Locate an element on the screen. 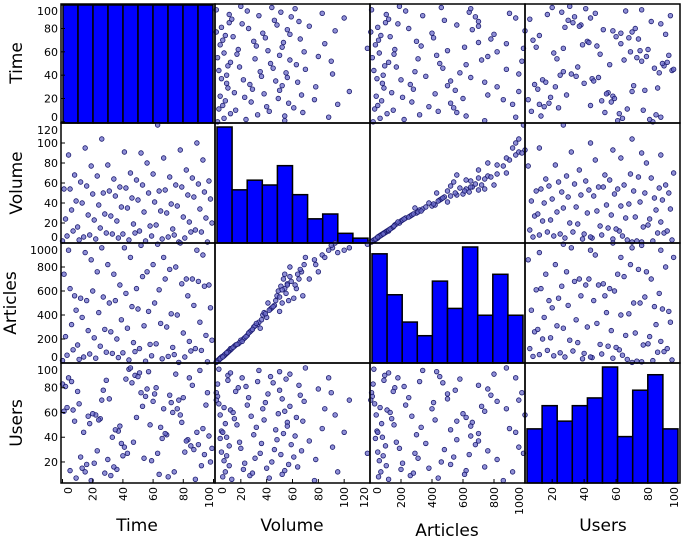  panel-frame is located at coordinates (138, 303).